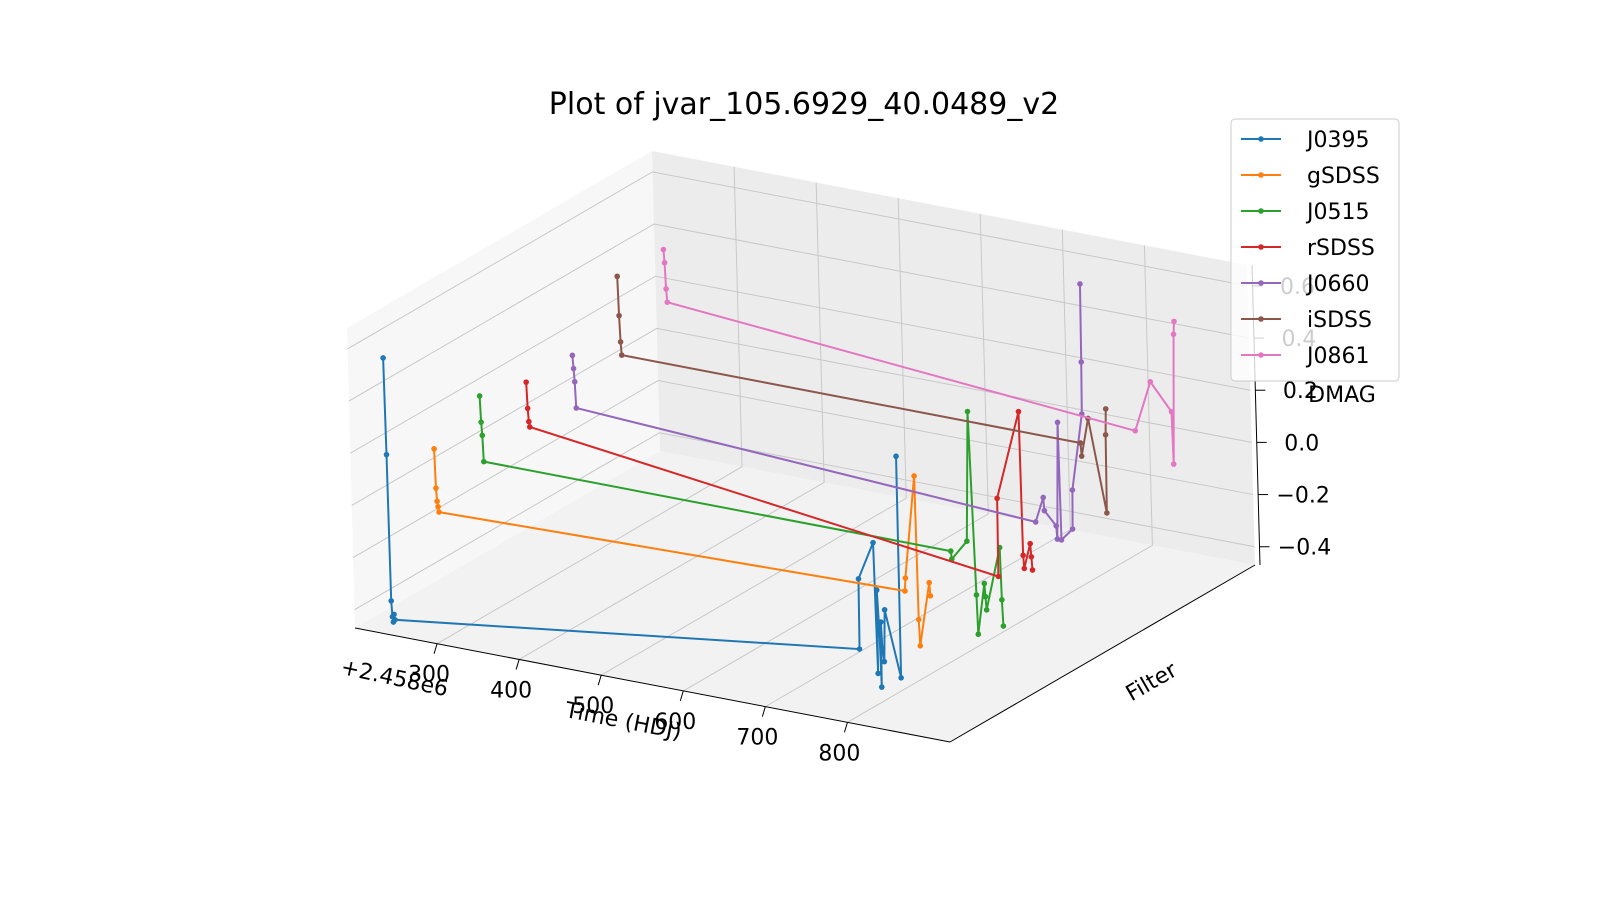  I want to click on x-tick-label: 500, so click(593, 706).